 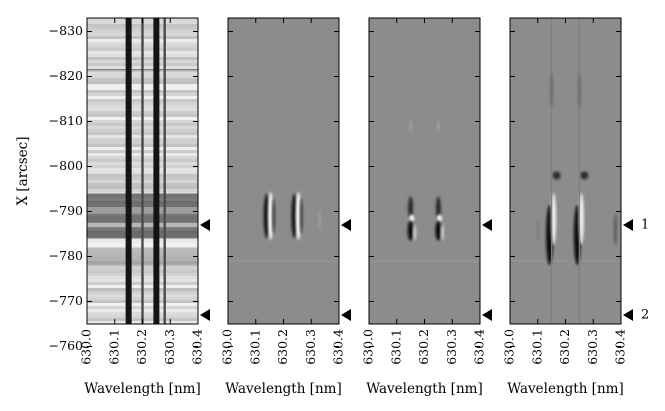 I want to click on y-tick-label: −770, so click(x=66, y=300).